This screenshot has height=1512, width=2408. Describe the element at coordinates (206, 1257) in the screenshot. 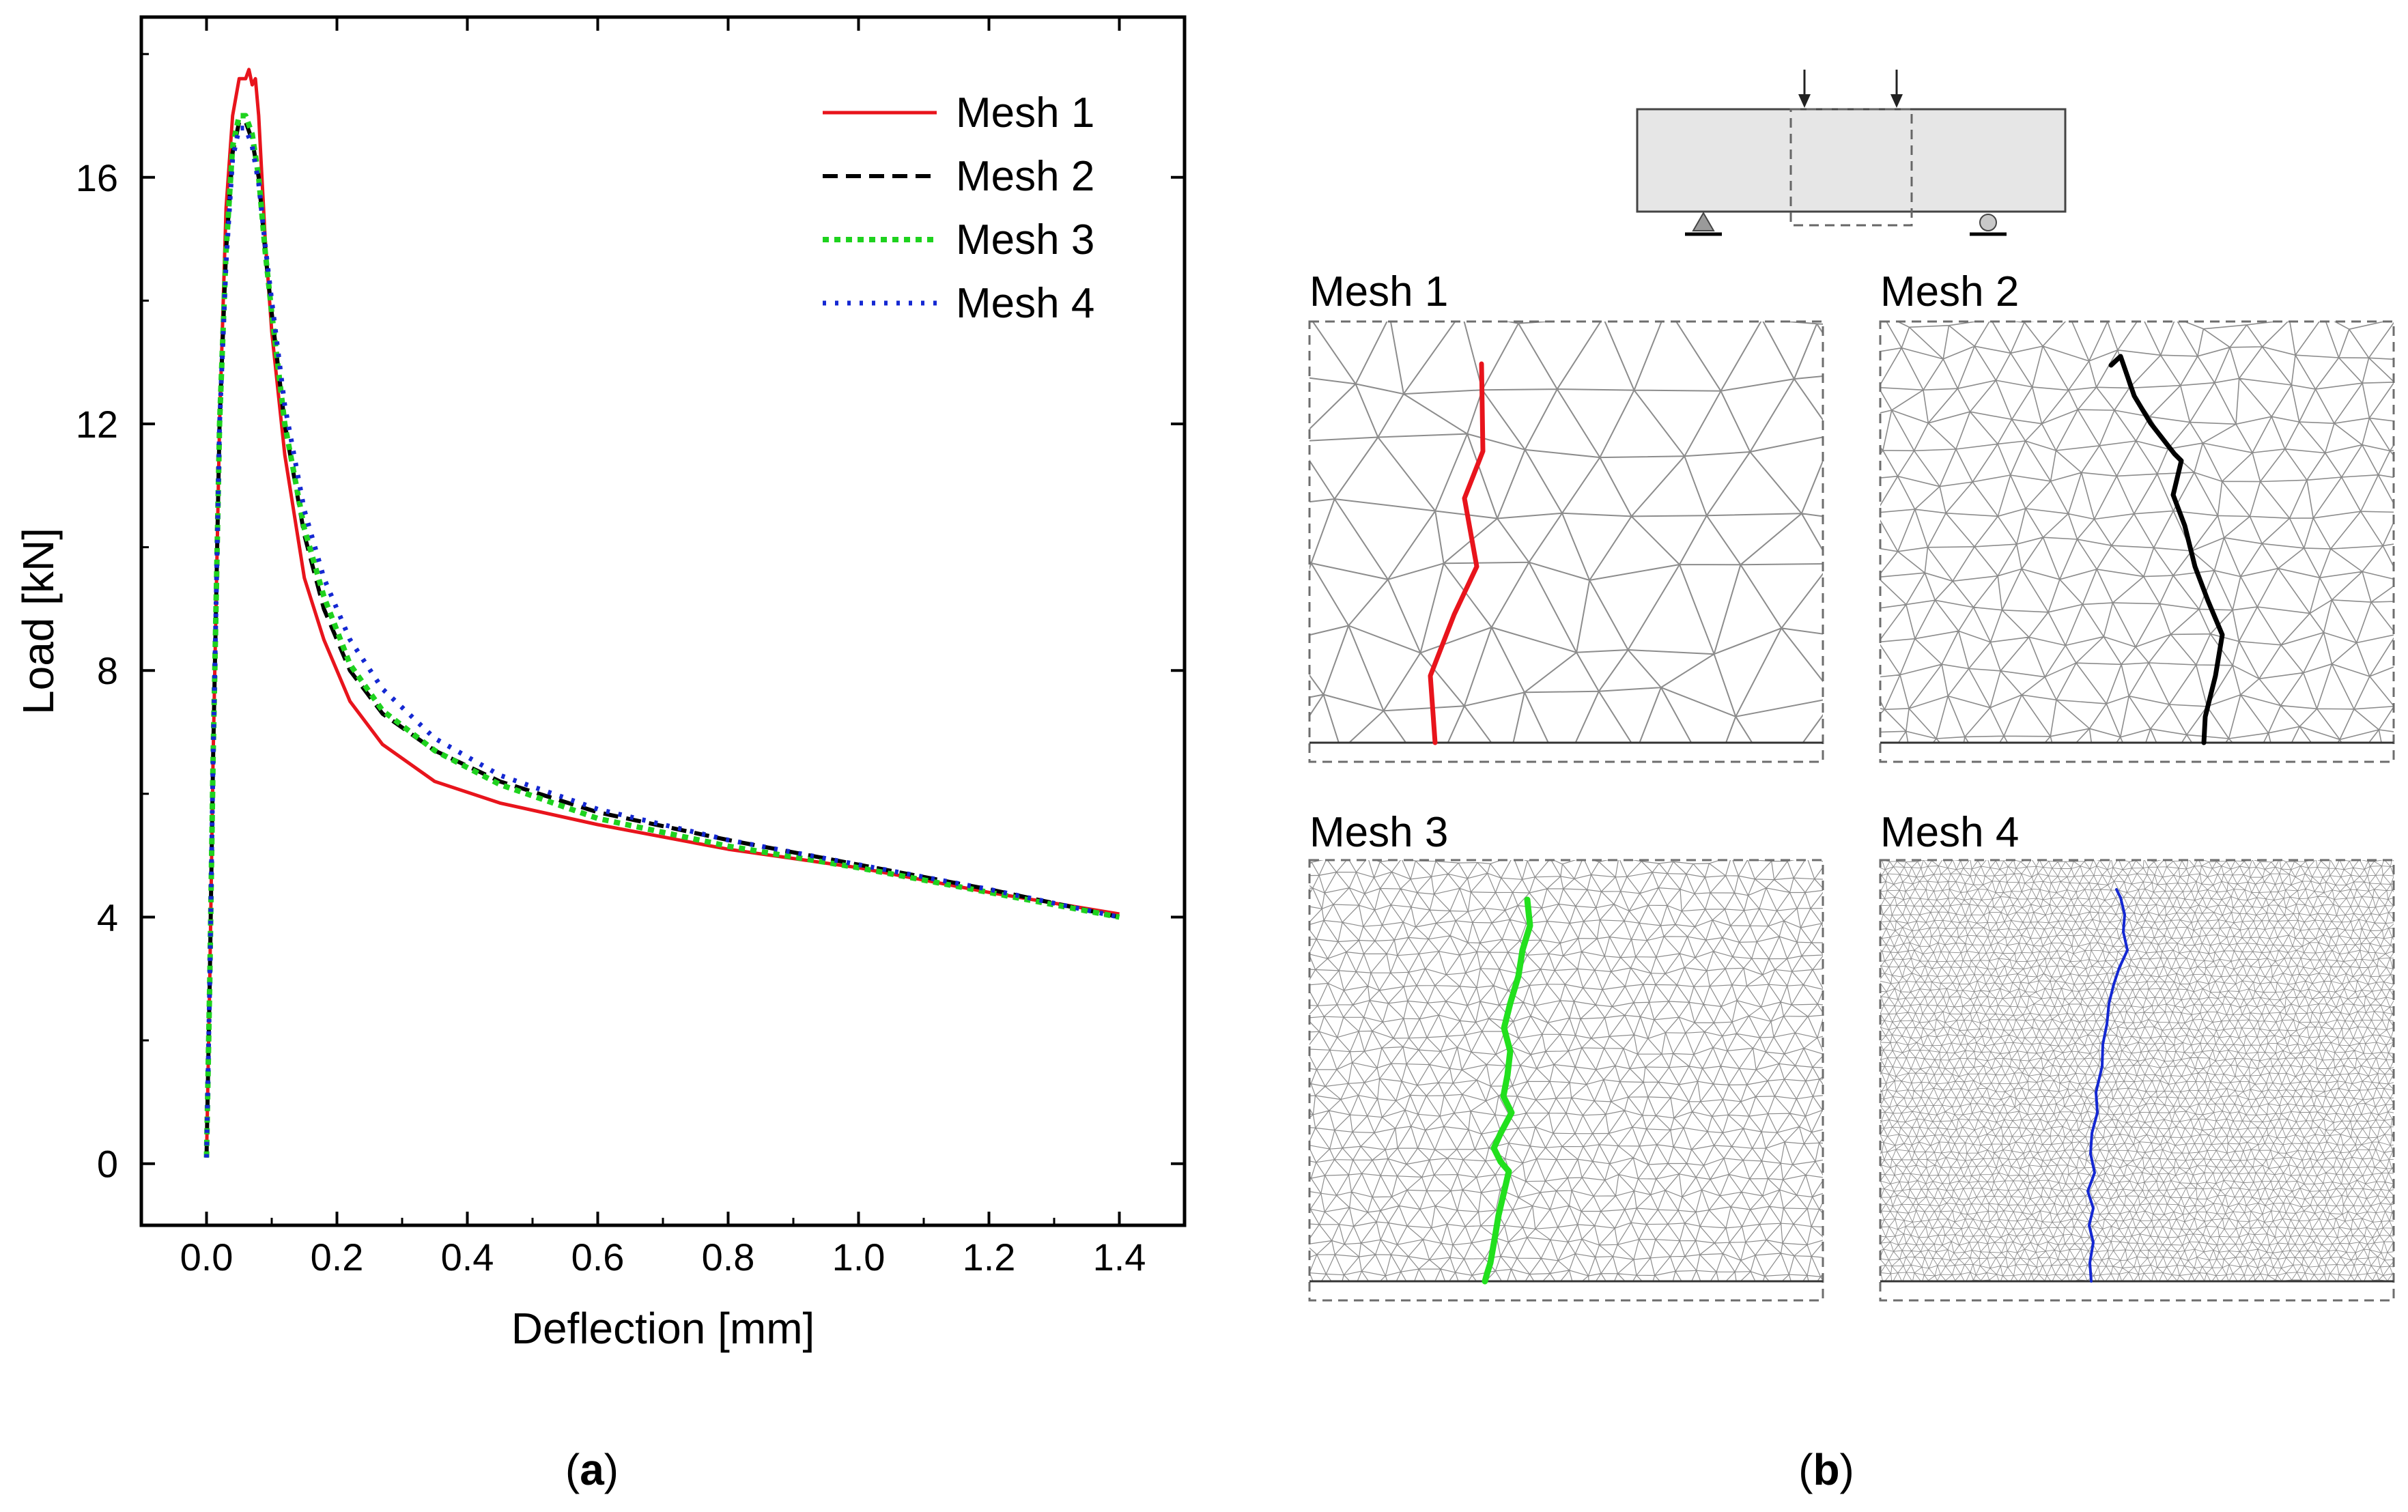

I see `x-tick-label: 0.0` at that location.